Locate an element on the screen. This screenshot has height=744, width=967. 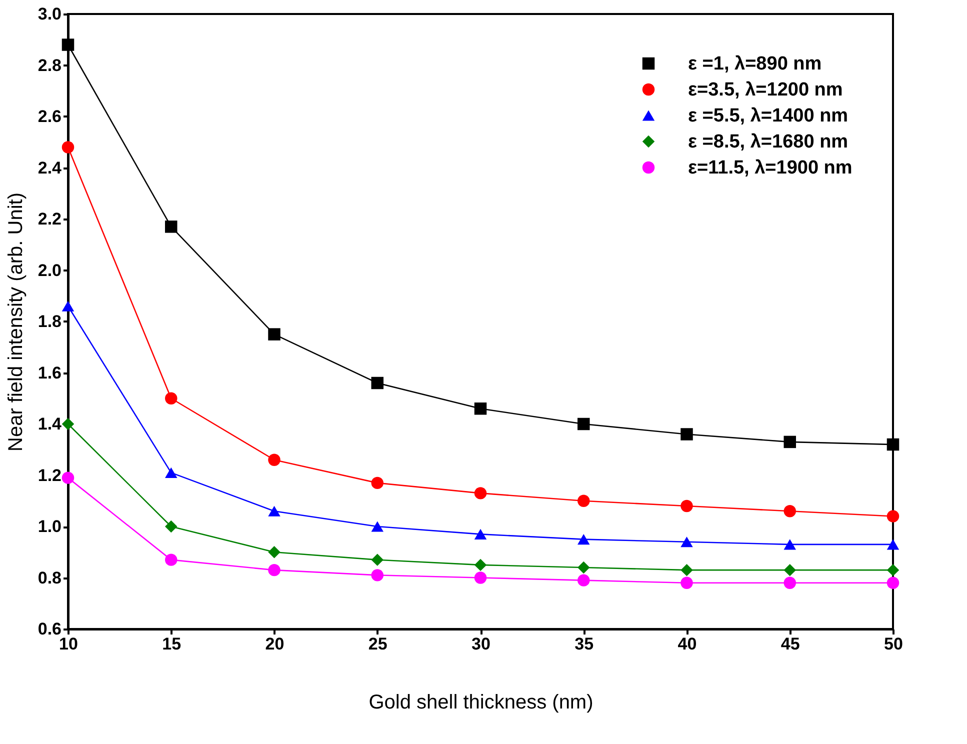
legend-label: ε=11.5, λ=1900 nm is located at coordinates (770, 168).